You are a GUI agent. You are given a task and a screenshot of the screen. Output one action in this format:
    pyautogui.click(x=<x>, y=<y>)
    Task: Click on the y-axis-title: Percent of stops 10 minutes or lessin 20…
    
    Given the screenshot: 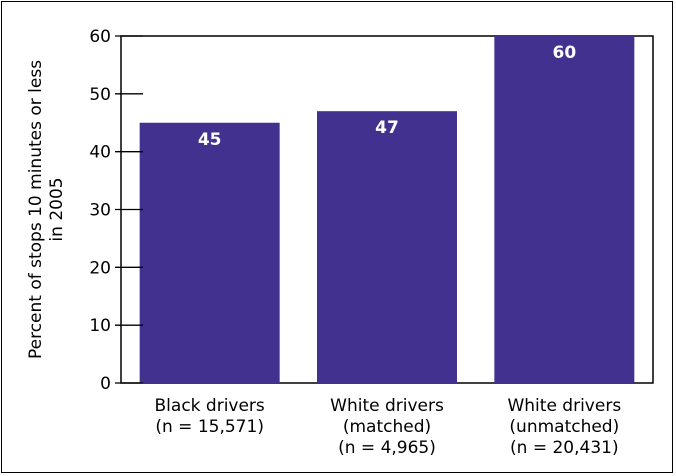 What is the action you would take?
    pyautogui.click(x=46, y=209)
    